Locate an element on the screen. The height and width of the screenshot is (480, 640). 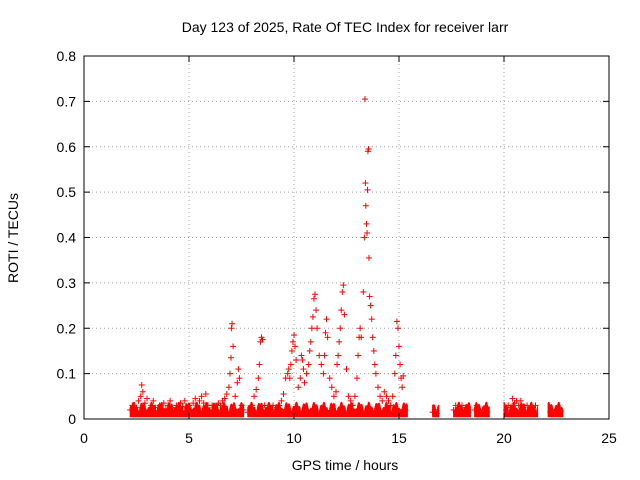
y-tick-label: 0.4 is located at coordinates (67, 238).